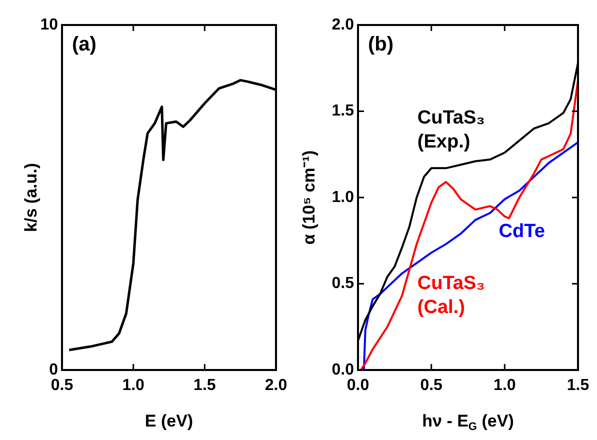  Describe the element at coordinates (451, 295) in the screenshot. I see `series-label: CuTaS₃ (Cal.)` at that location.